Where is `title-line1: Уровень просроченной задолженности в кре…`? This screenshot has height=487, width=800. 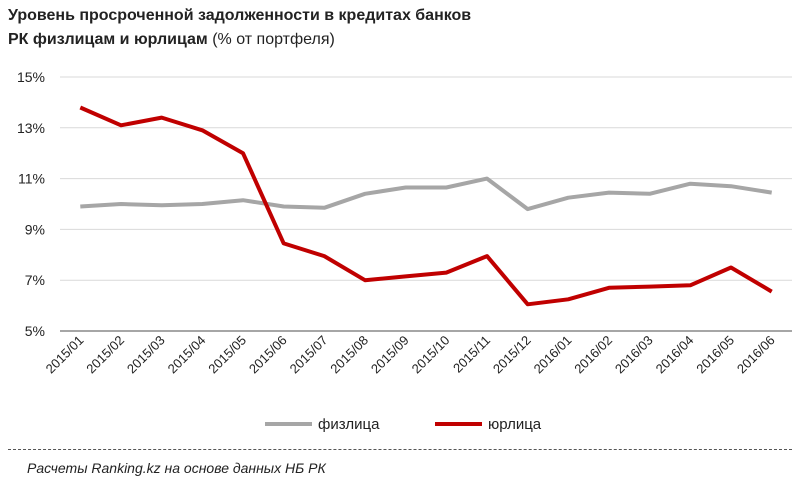
title-line1: Уровень просроченной задолженности в кре… is located at coordinates (240, 15).